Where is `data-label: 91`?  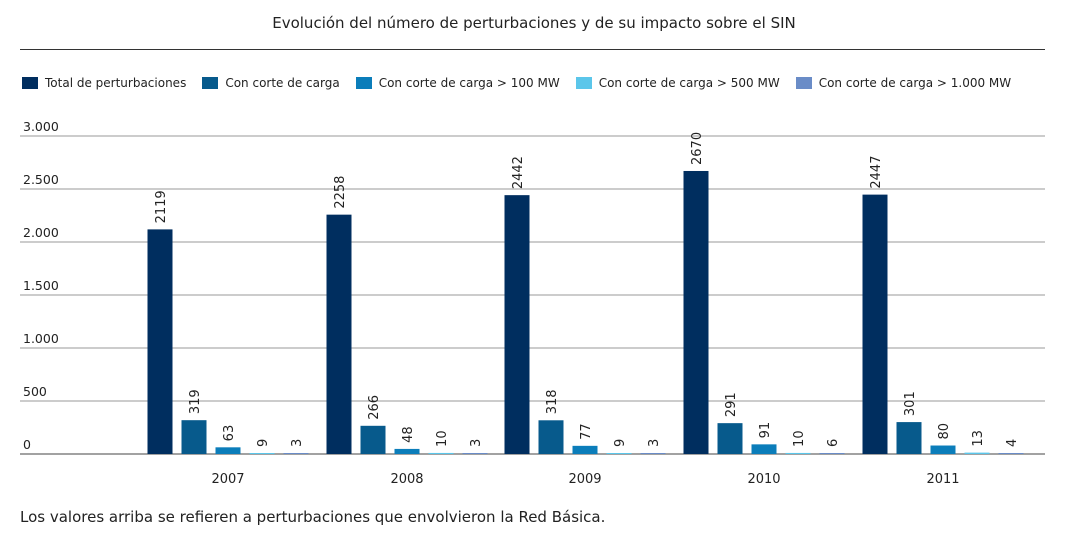 data-label: 91 is located at coordinates (765, 430).